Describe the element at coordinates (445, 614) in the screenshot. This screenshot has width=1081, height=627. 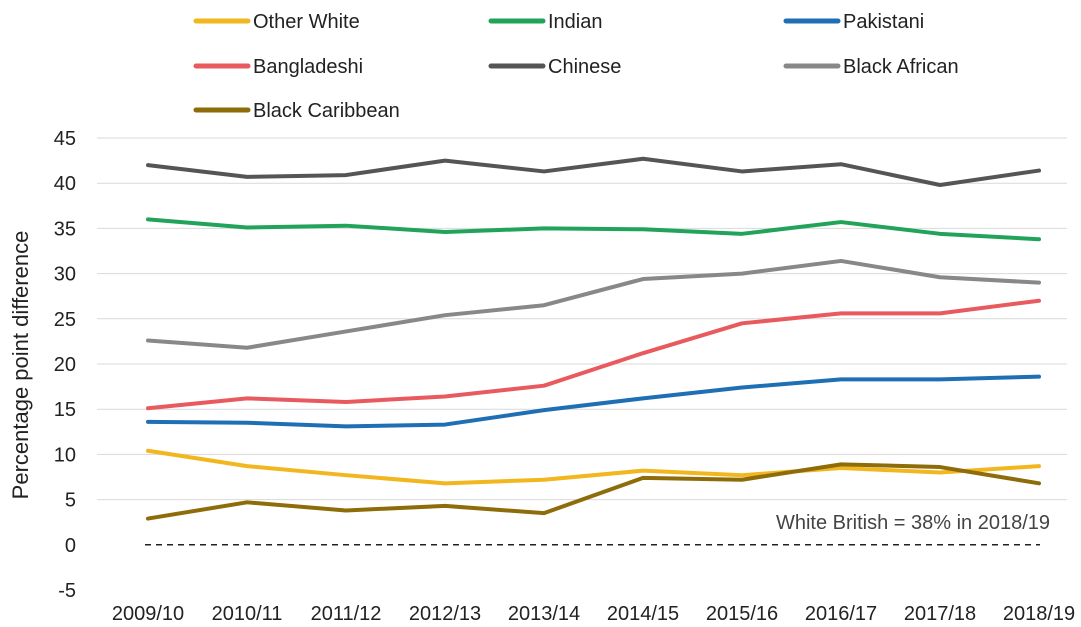
I see `x-tick-label: 2012/13` at that location.